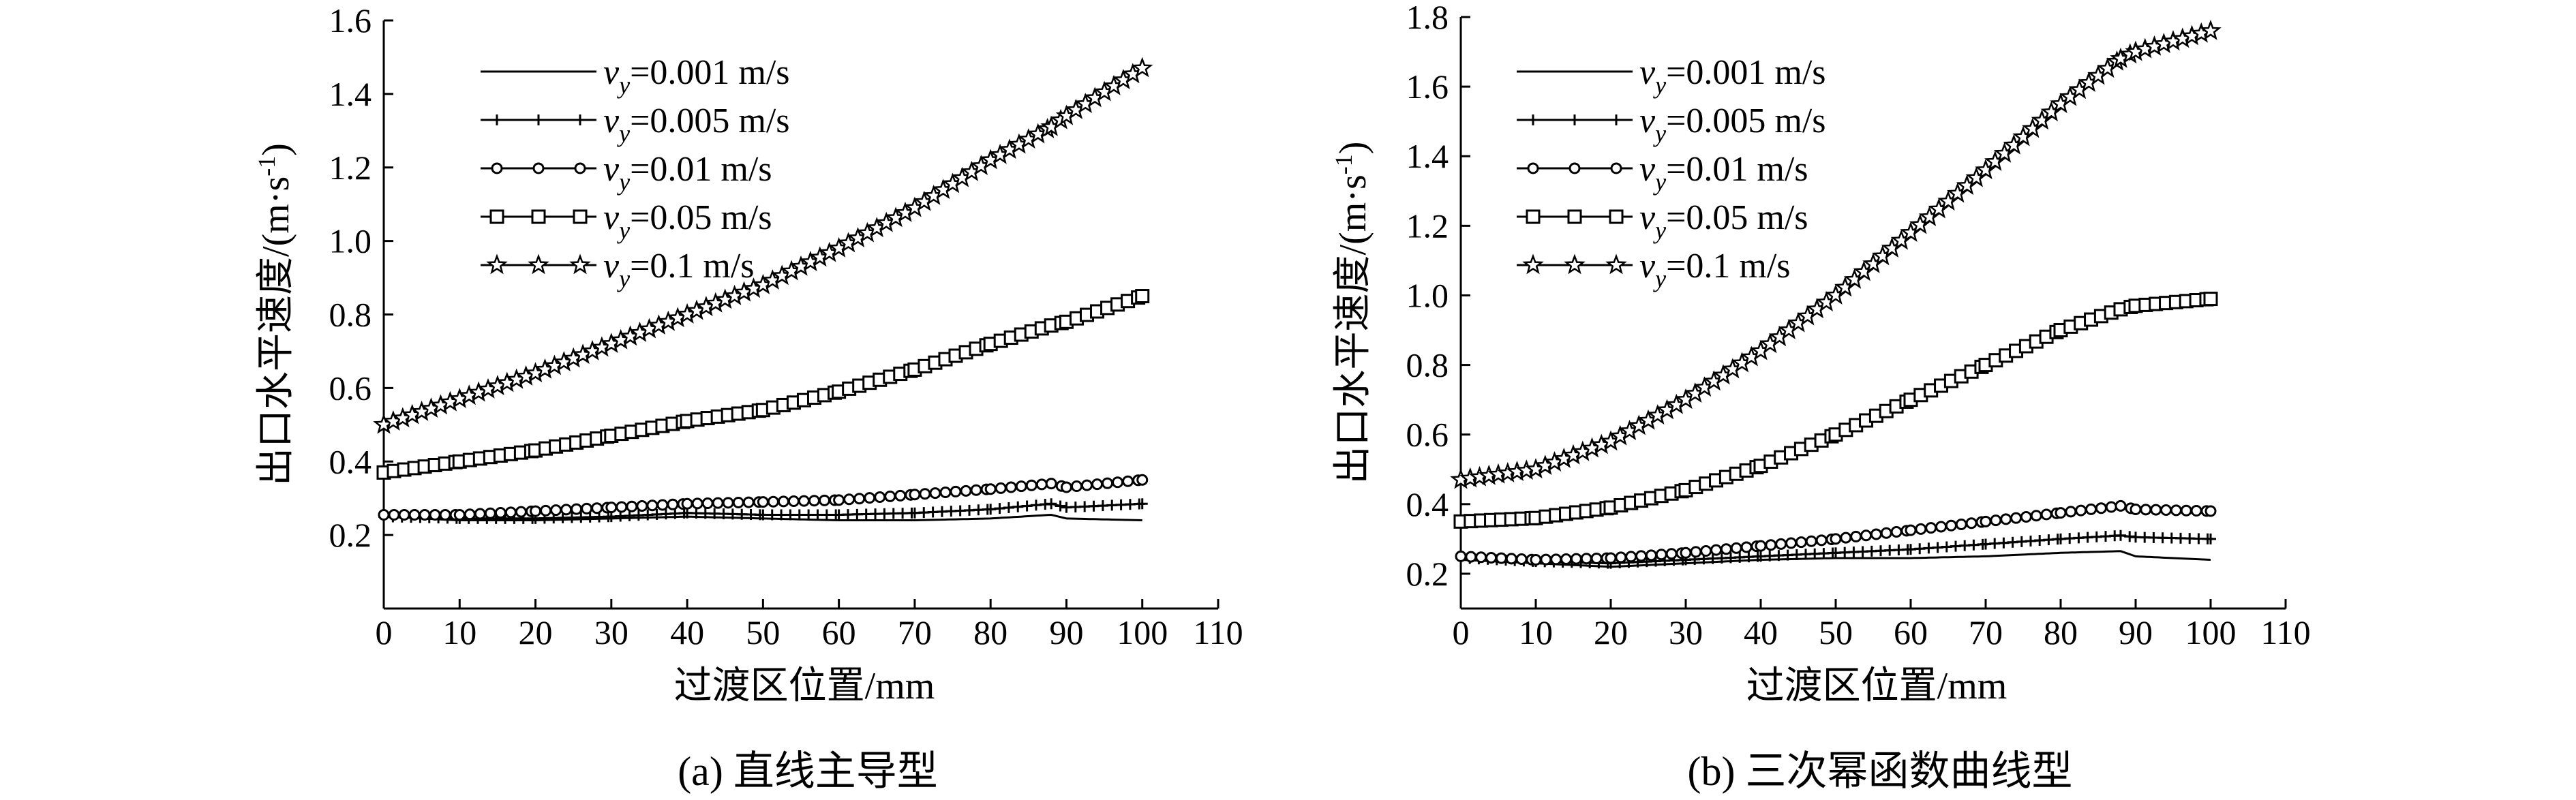  I want to click on figure-caption: (b) 三次幂函数曲线型, so click(1881, 771).